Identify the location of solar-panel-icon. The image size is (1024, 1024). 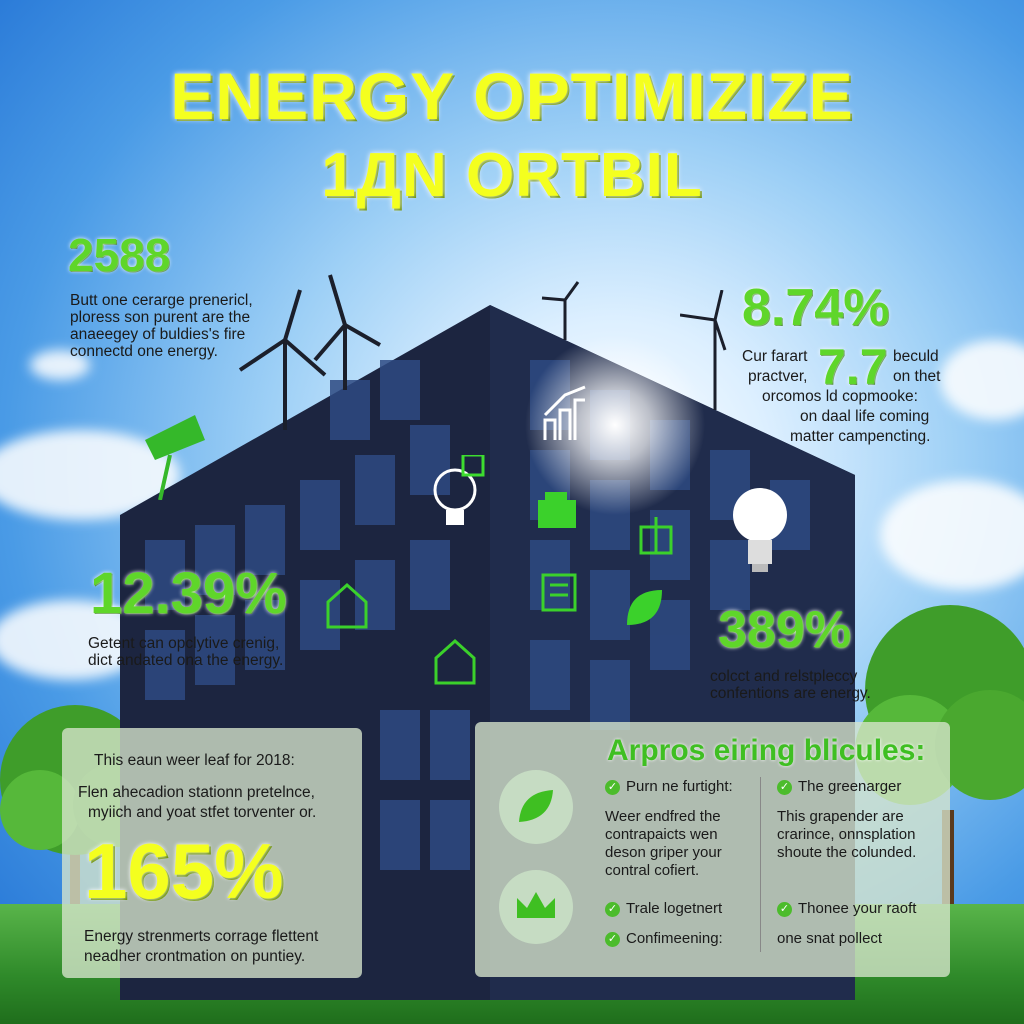
(175, 457).